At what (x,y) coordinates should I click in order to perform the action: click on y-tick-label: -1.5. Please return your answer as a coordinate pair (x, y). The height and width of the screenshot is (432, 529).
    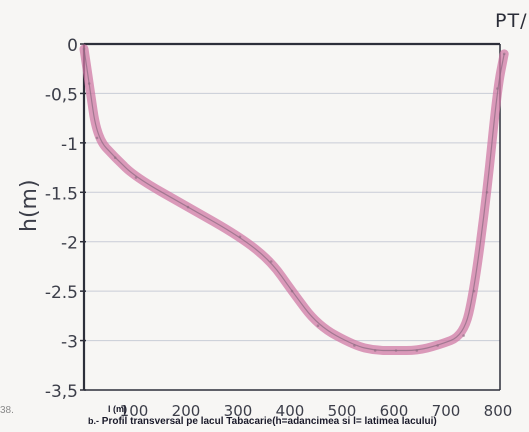
    Looking at the image, I should click on (61, 194).